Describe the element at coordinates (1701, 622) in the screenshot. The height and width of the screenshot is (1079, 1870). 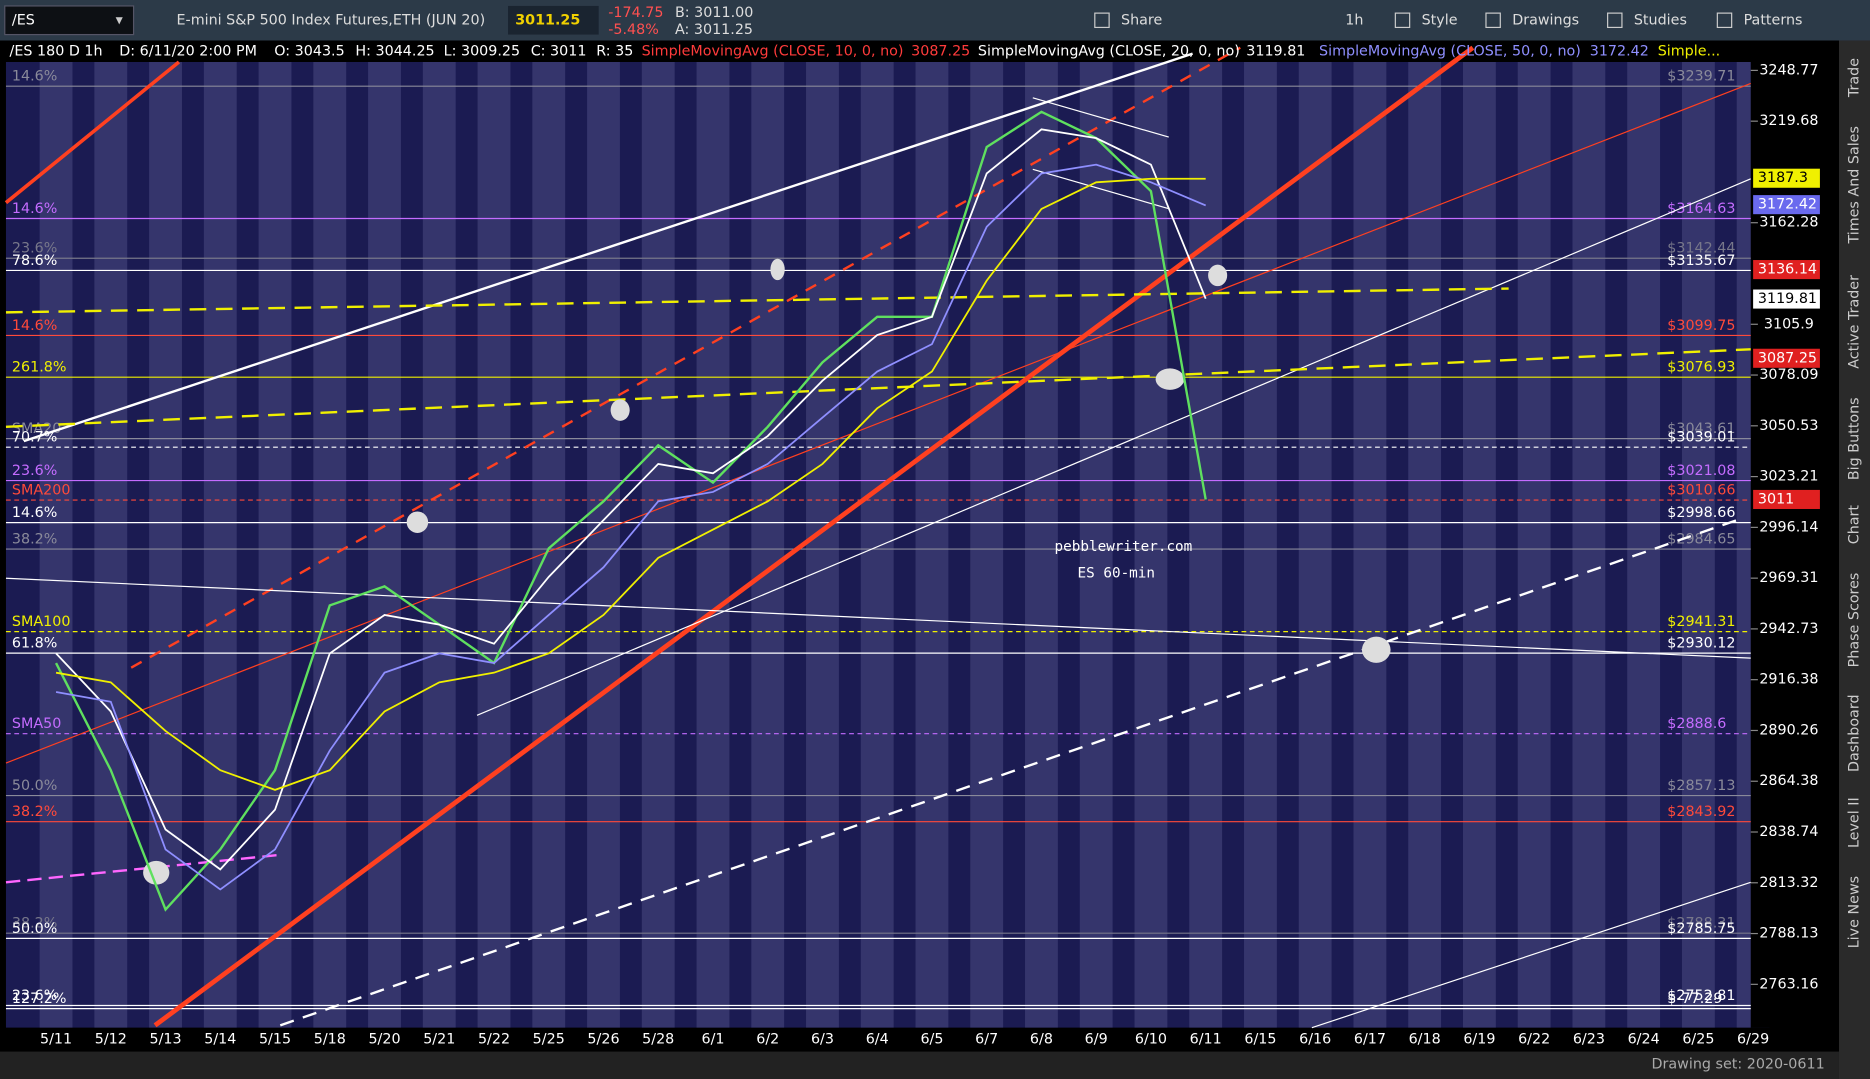
I see `level-label: $2941.31` at that location.